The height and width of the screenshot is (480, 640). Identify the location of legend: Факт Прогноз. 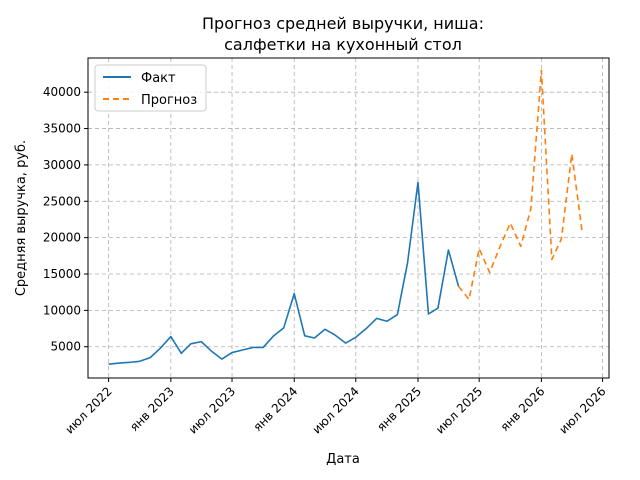
(150, 88).